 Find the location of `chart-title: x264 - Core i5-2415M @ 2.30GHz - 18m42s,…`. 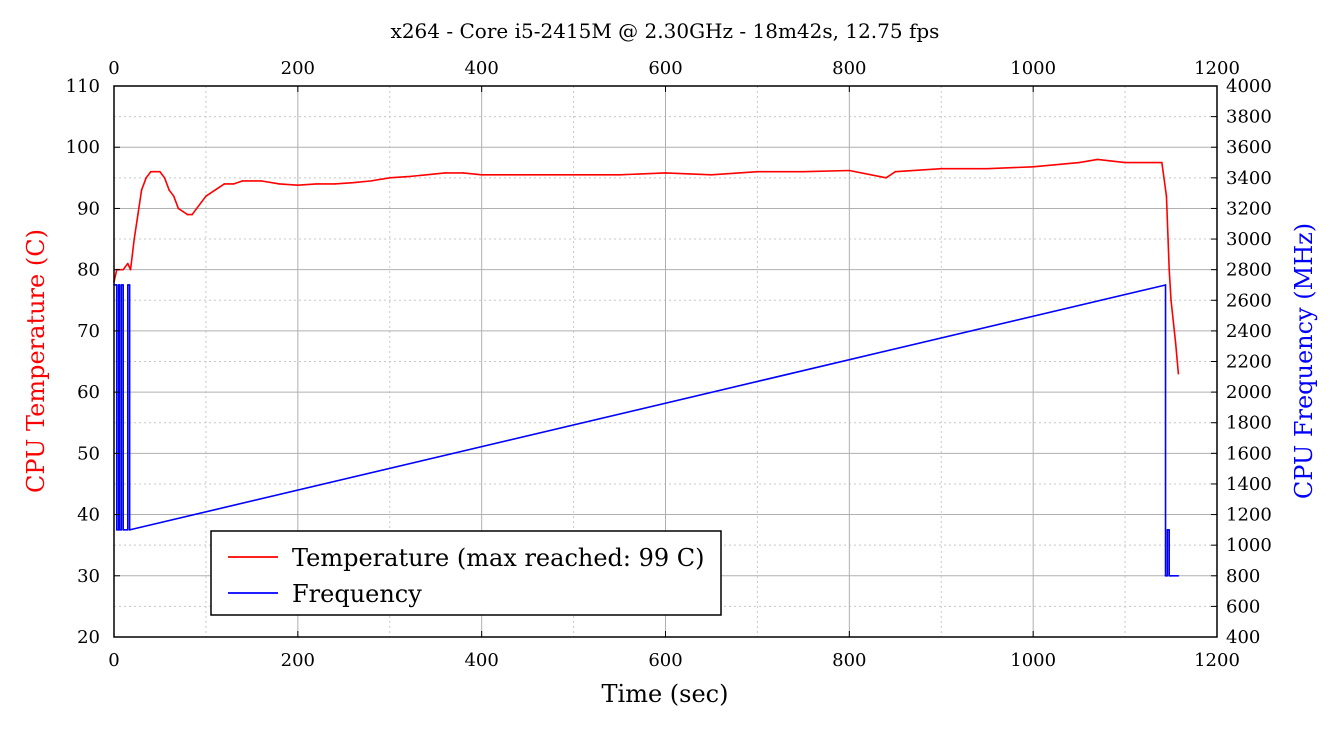

chart-title: x264 - Core i5-2415M @ 2.30GHz - 18m42s,… is located at coordinates (665, 31).